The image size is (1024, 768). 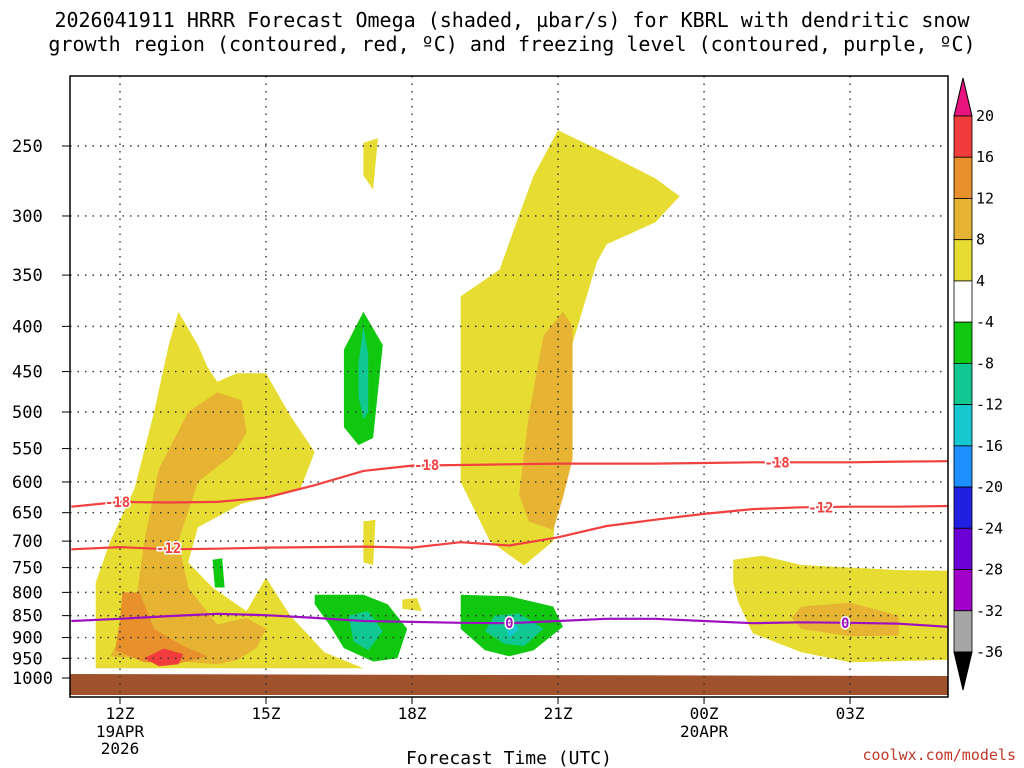 What do you see at coordinates (27, 617) in the screenshot?
I see `y-tick-label-850: 850` at bounding box center [27, 617].